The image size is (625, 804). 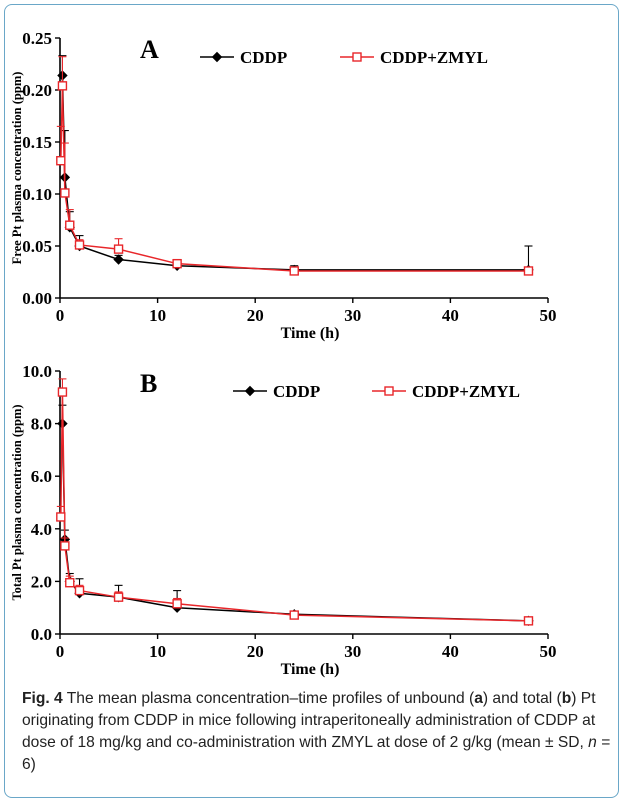 I want to click on caption-b: b, so click(x=566, y=698).